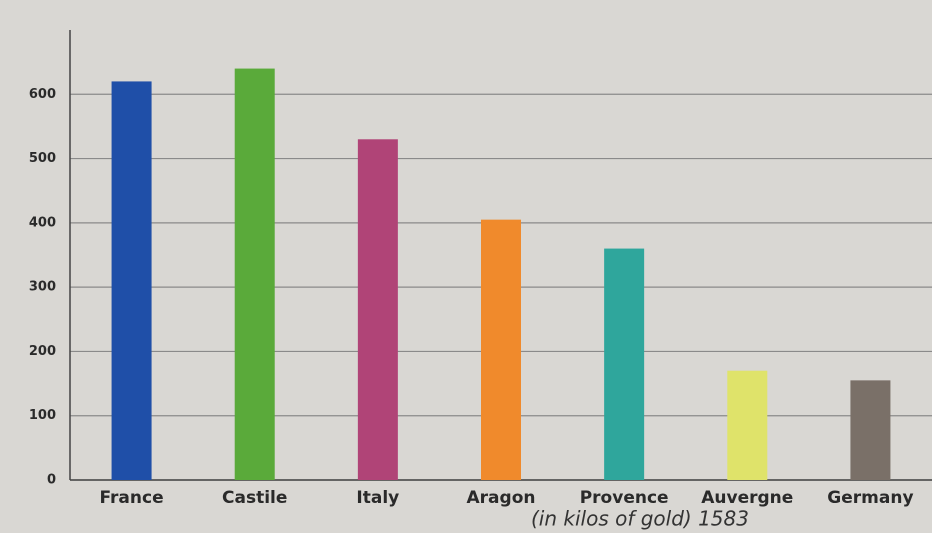 The image size is (932, 533). Describe the element at coordinates (501, 498) in the screenshot. I see `x-tick-label: Aragon` at that location.